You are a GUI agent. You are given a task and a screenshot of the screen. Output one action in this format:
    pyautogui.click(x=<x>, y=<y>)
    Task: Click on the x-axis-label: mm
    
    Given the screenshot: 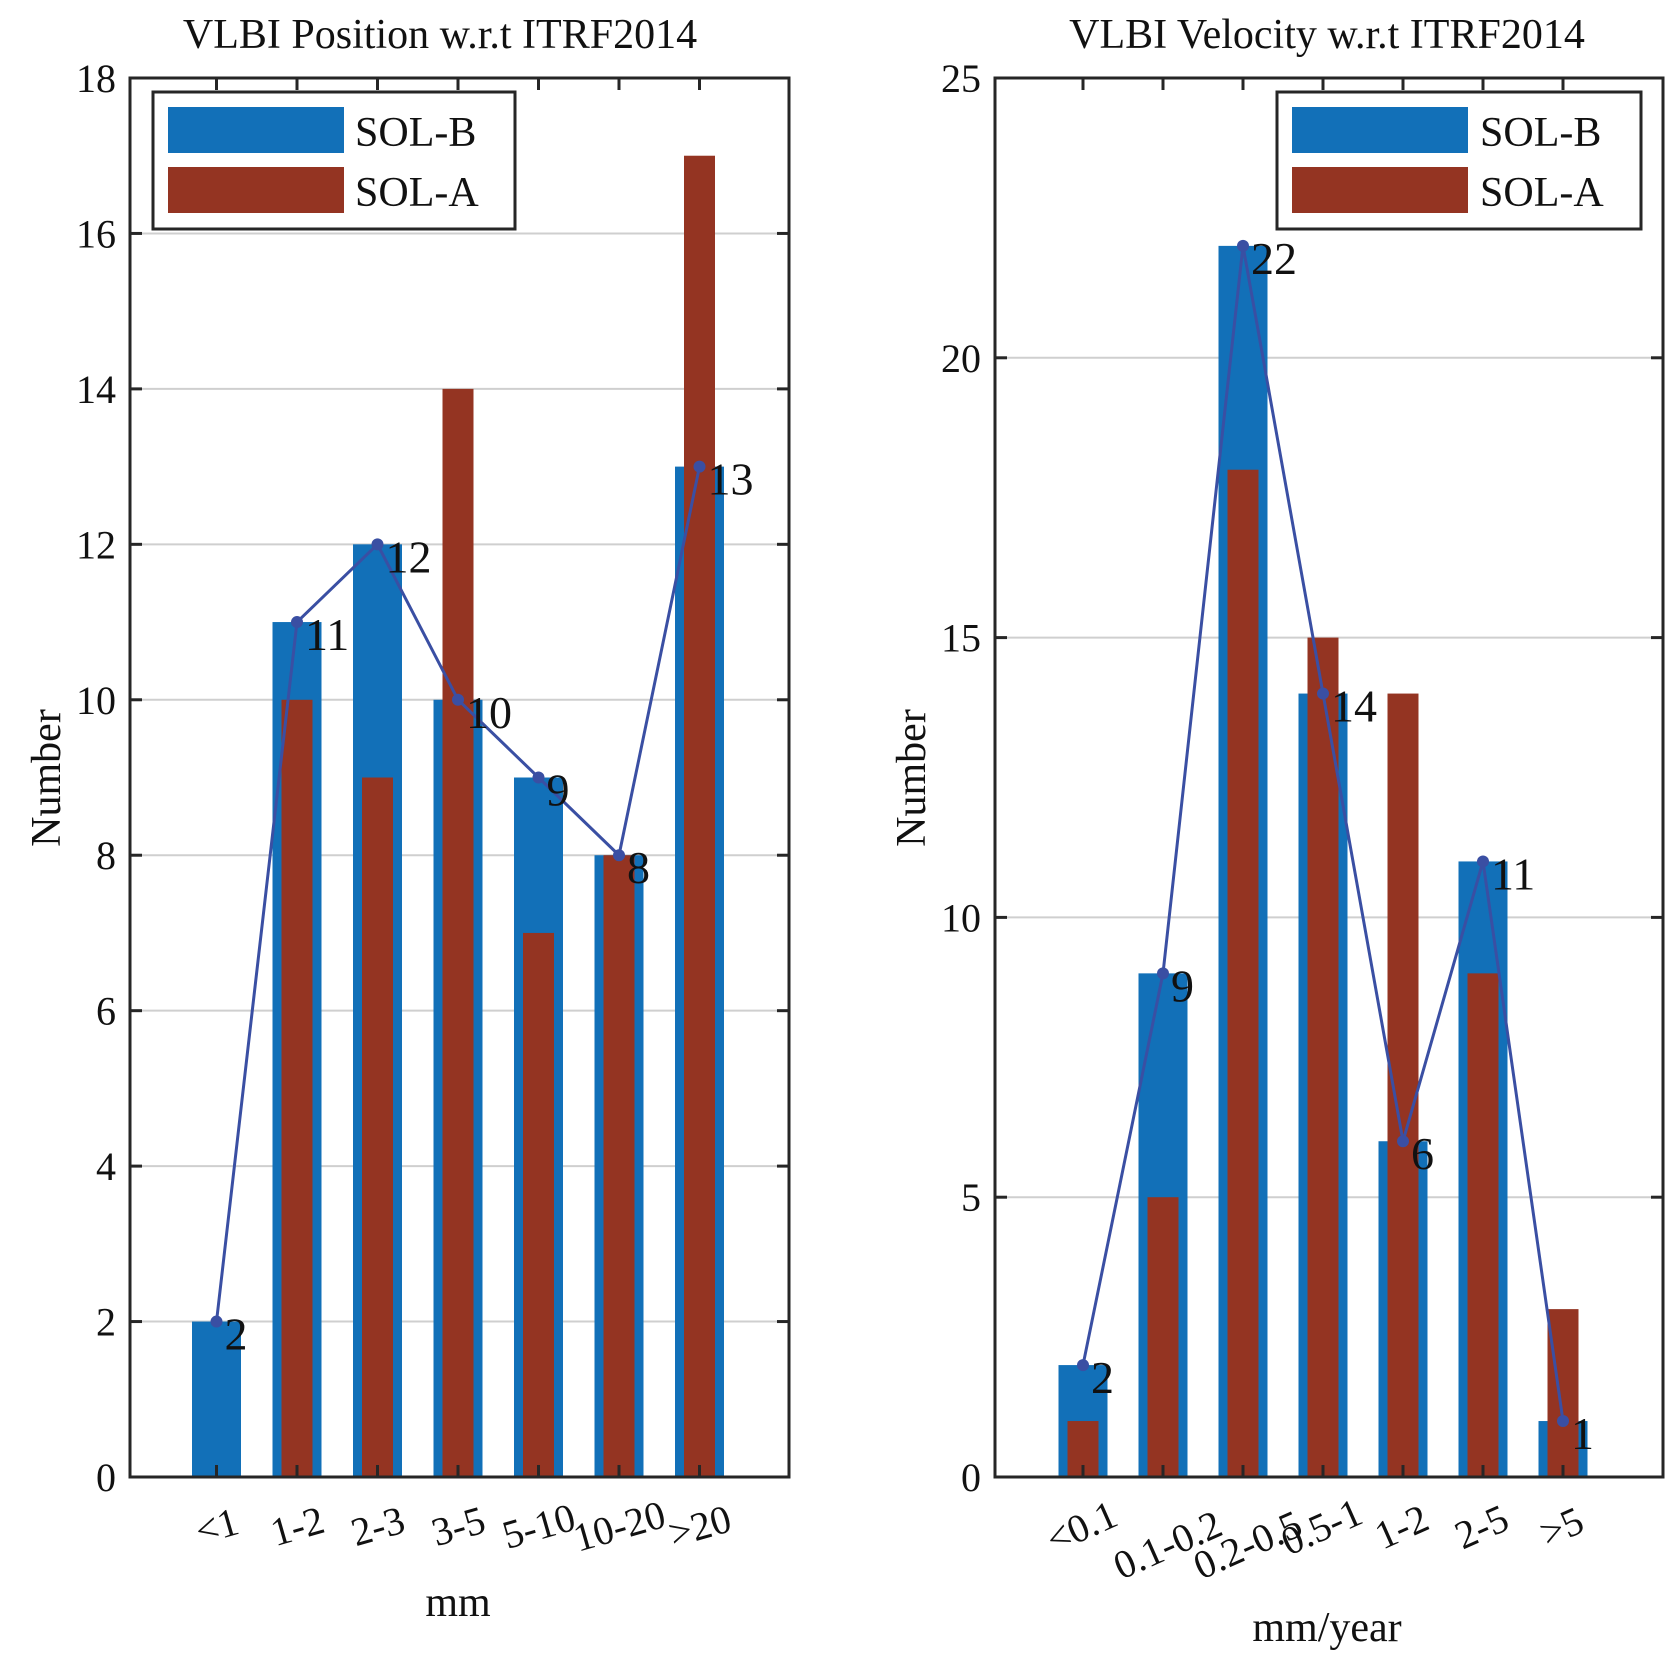 What is the action you would take?
    pyautogui.click(x=458, y=1603)
    